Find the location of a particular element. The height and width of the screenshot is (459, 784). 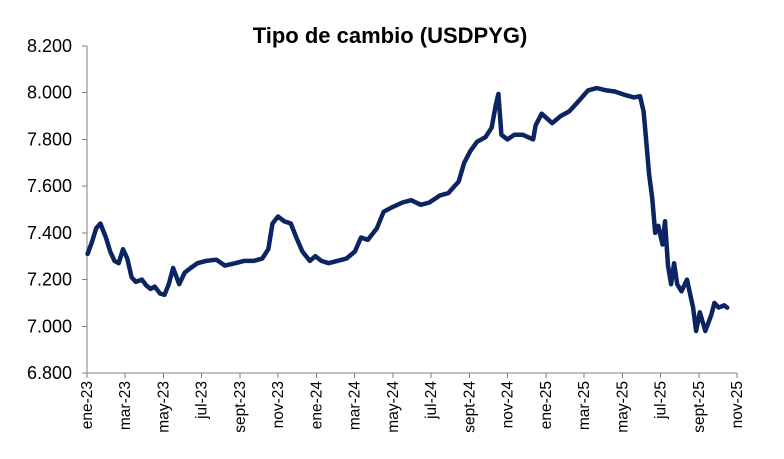

x-tick-label: nov-24 is located at coordinates (508, 405).